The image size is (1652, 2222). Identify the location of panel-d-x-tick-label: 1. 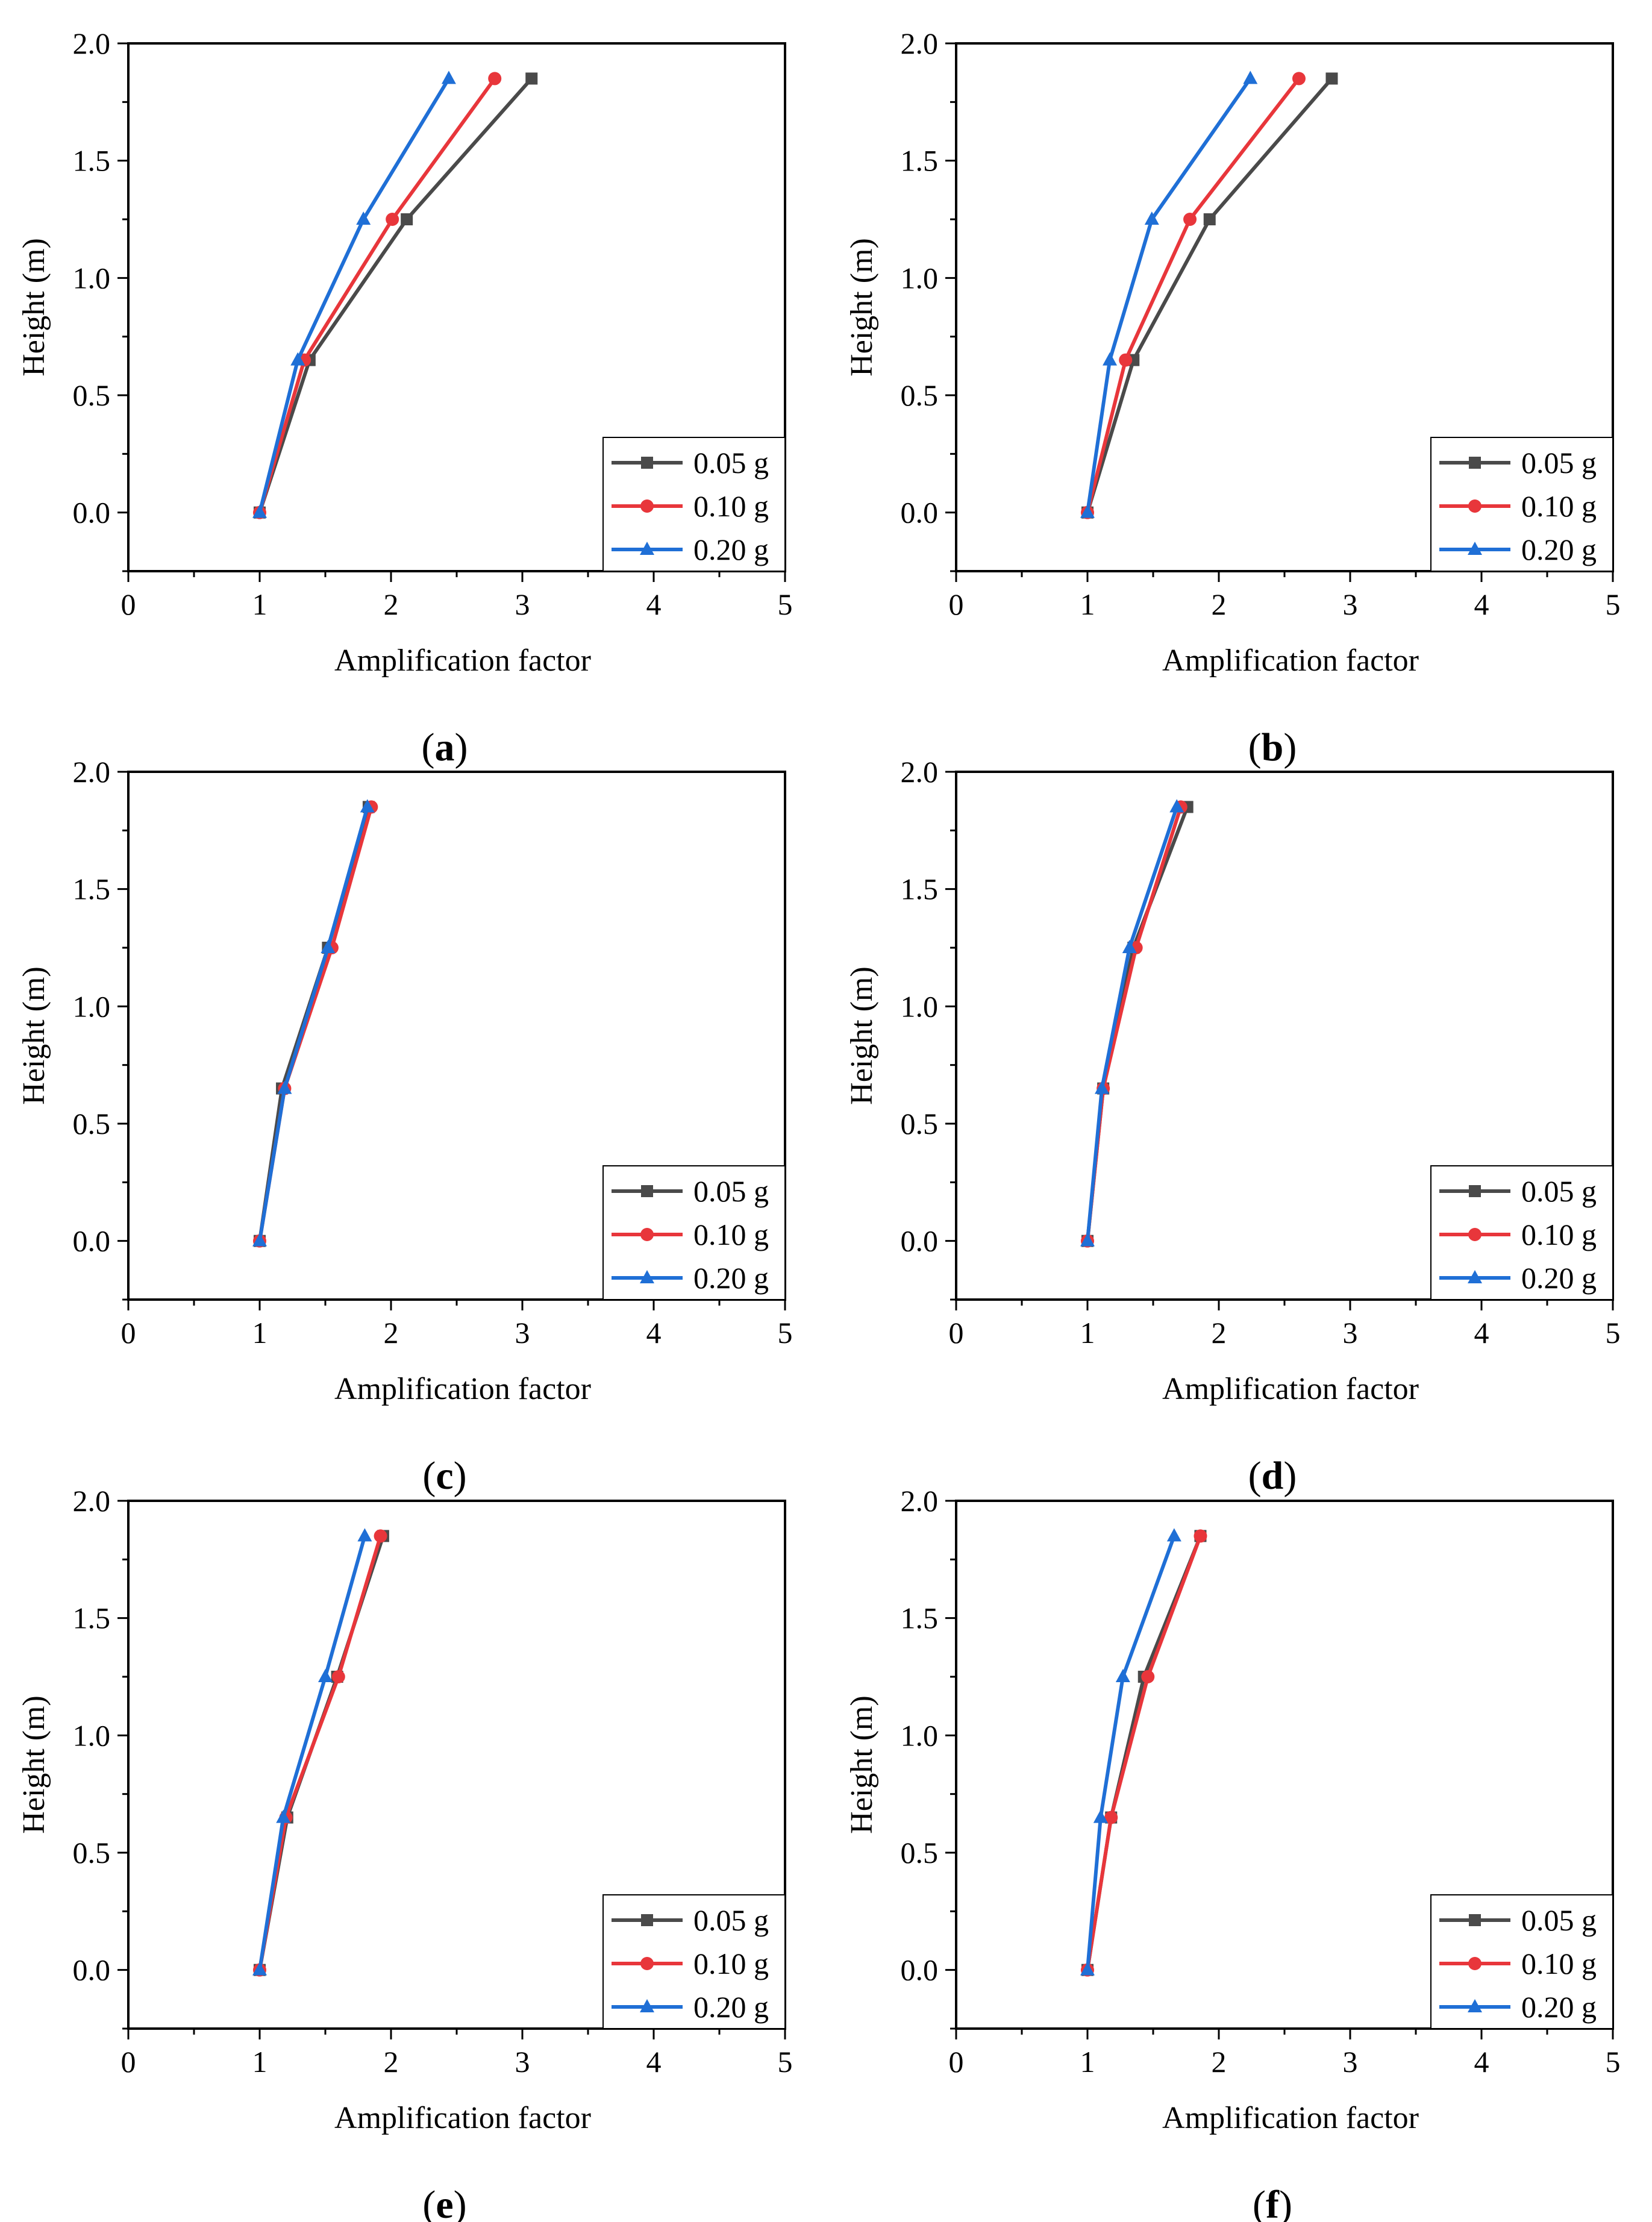
(1087, 1333).